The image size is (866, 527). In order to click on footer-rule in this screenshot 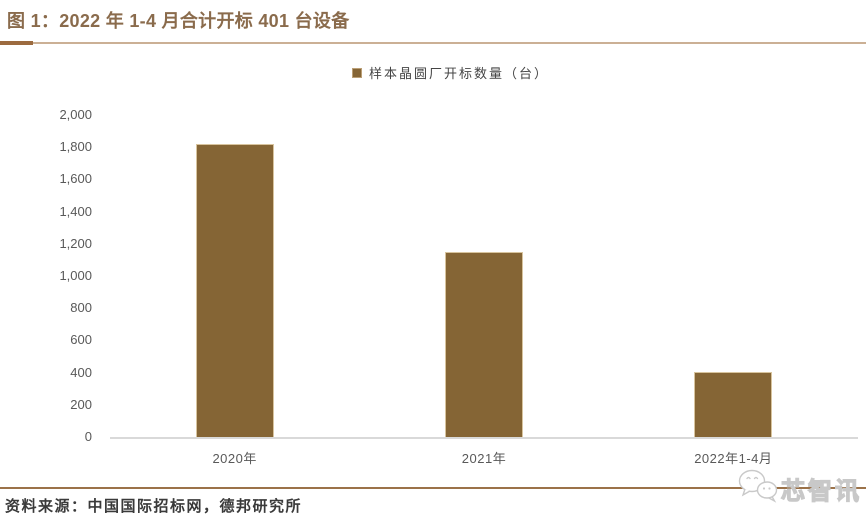, I will do `click(433, 488)`.